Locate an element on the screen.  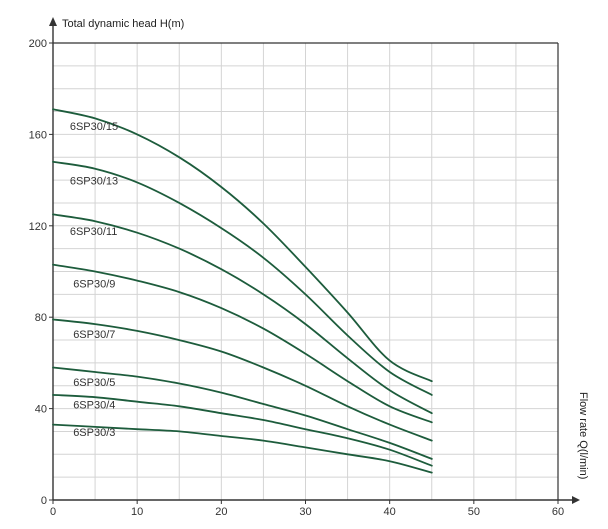
x-axis-title: Flow rate Q(l/min) is located at coordinates (583, 435).